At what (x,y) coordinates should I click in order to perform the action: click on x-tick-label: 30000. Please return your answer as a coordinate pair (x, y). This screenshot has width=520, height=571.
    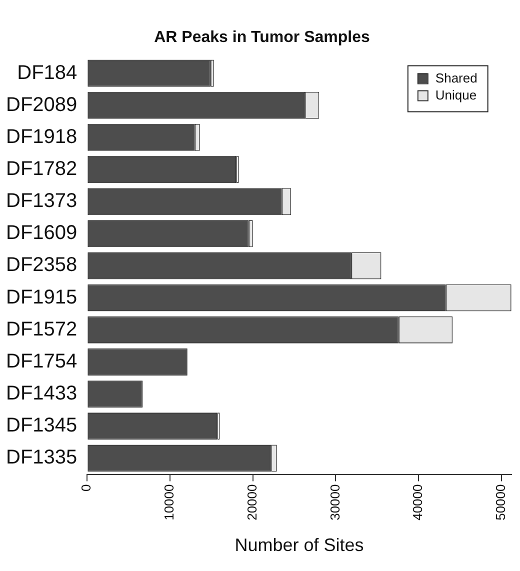
    Looking at the image, I should click on (334, 502).